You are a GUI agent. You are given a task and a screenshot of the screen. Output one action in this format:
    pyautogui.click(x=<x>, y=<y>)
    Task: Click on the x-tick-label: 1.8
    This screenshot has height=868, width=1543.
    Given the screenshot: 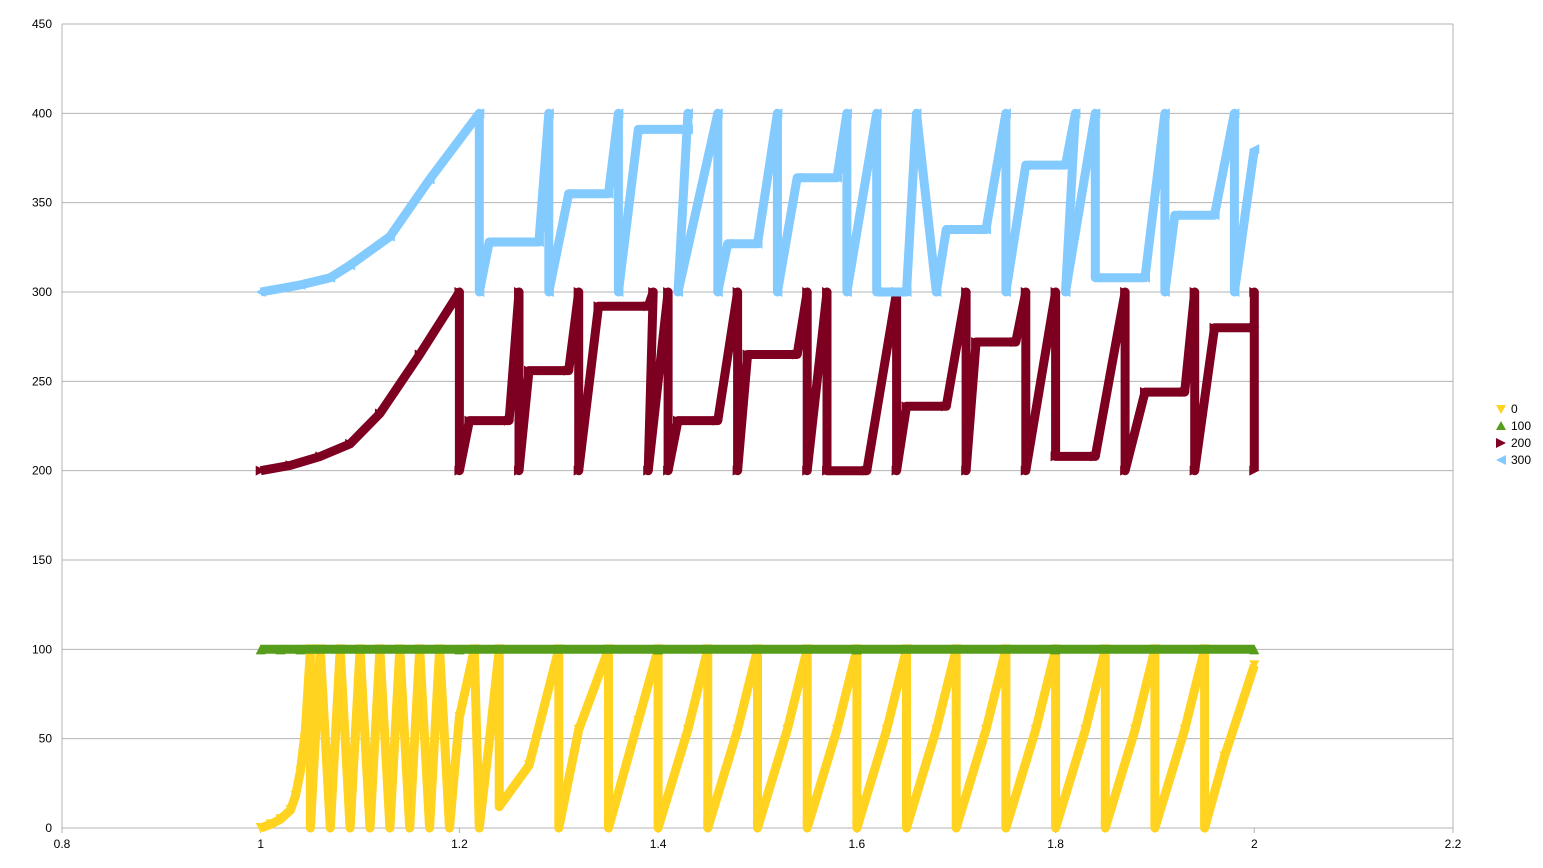 What is the action you would take?
    pyautogui.click(x=1055, y=844)
    